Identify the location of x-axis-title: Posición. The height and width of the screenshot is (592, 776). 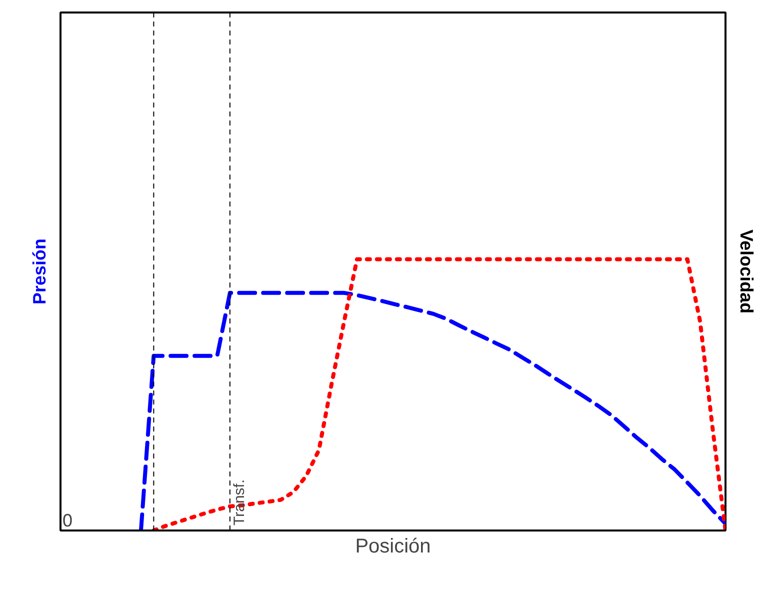
(393, 547).